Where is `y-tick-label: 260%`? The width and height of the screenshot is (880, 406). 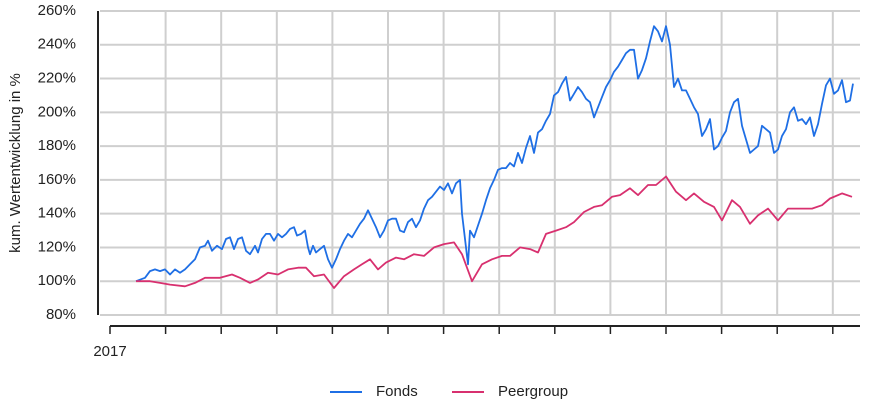
y-tick-label: 260% is located at coordinates (57, 10).